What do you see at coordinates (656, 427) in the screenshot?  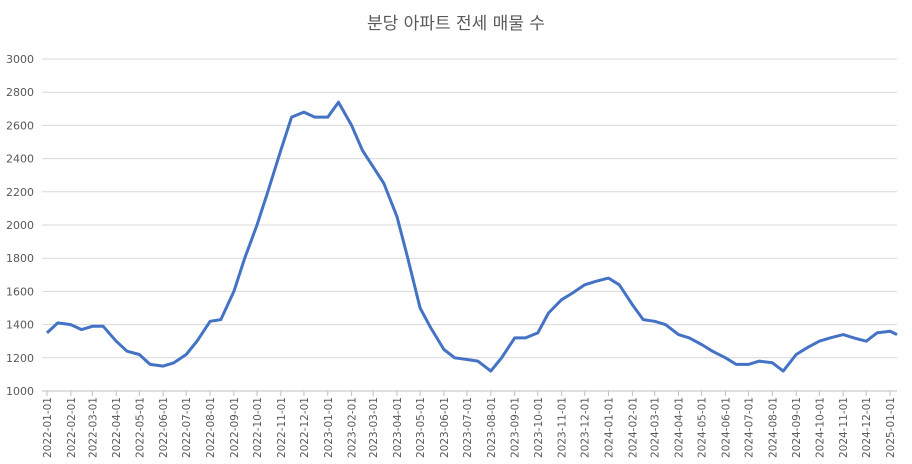 I see `x-tick-label: 2024-03-01` at bounding box center [656, 427].